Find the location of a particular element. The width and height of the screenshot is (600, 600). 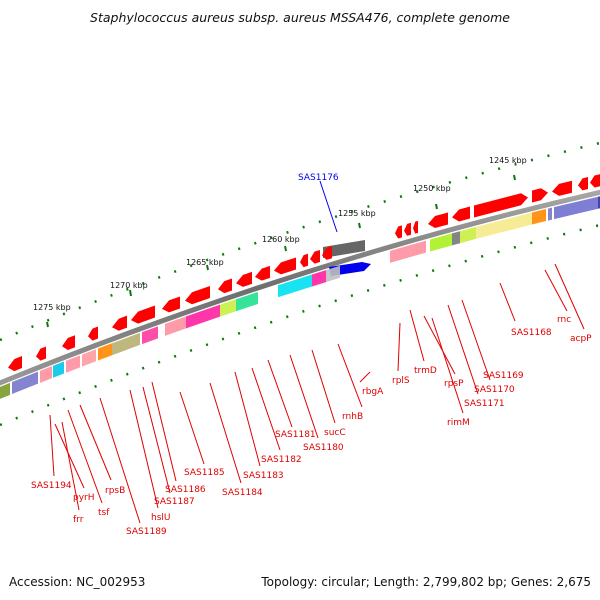

gene-label: rnhB is located at coordinates (352, 417).